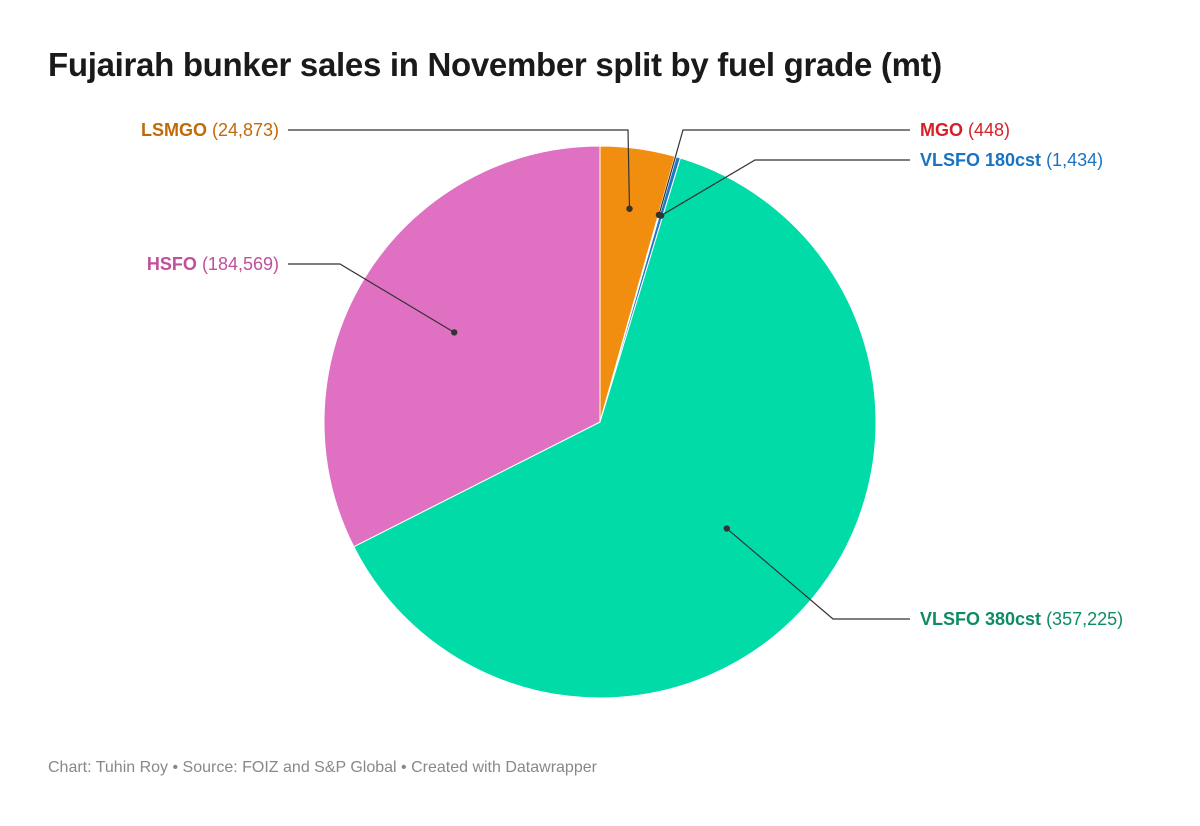 The image size is (1200, 826). I want to click on leader-line-vlsfo-180cst, so click(785, 188).